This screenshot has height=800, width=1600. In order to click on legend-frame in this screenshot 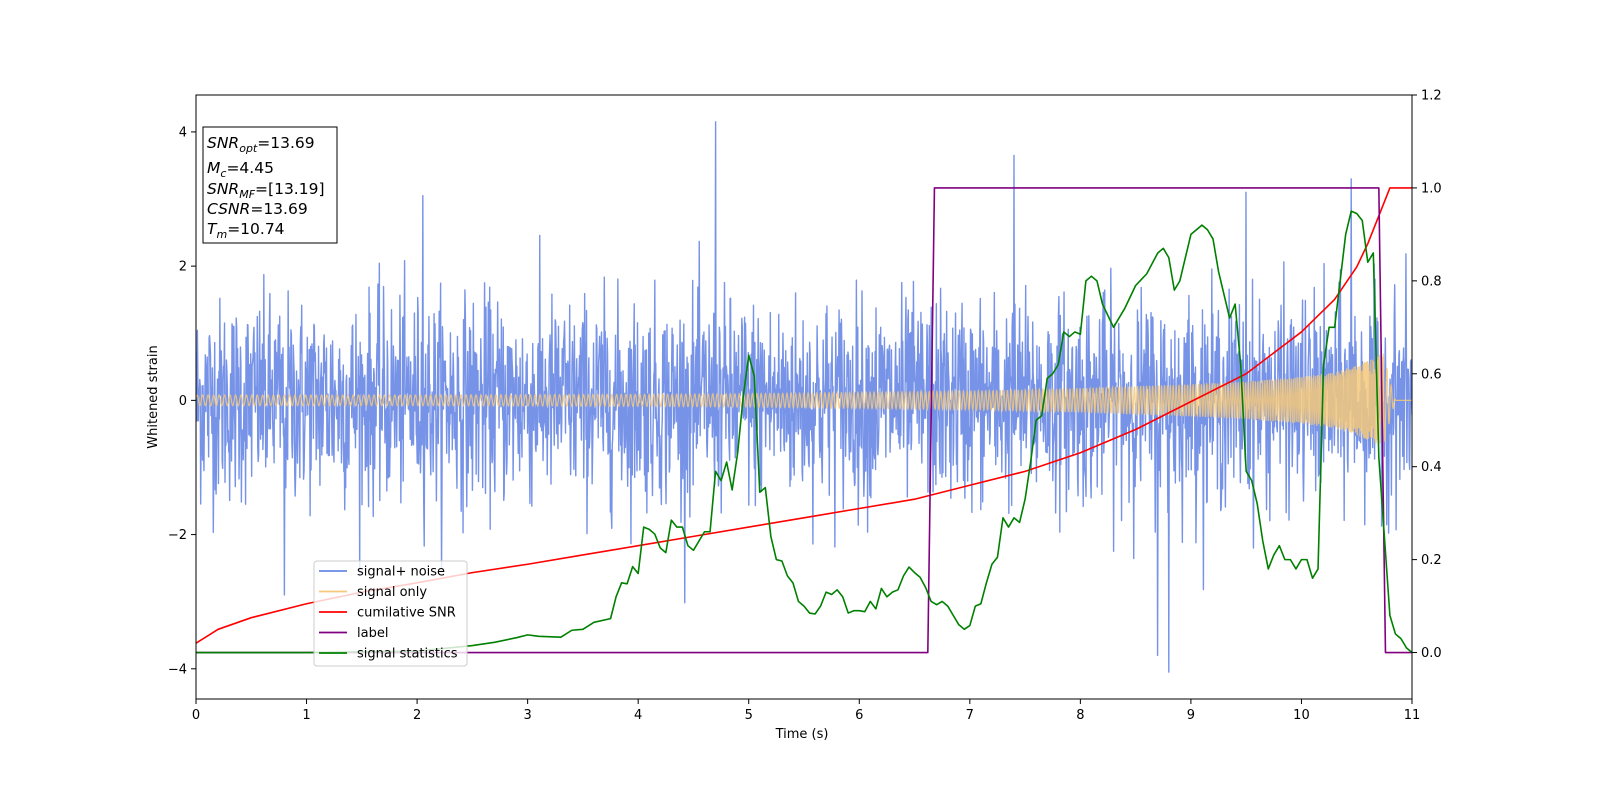, I will do `click(390, 613)`.